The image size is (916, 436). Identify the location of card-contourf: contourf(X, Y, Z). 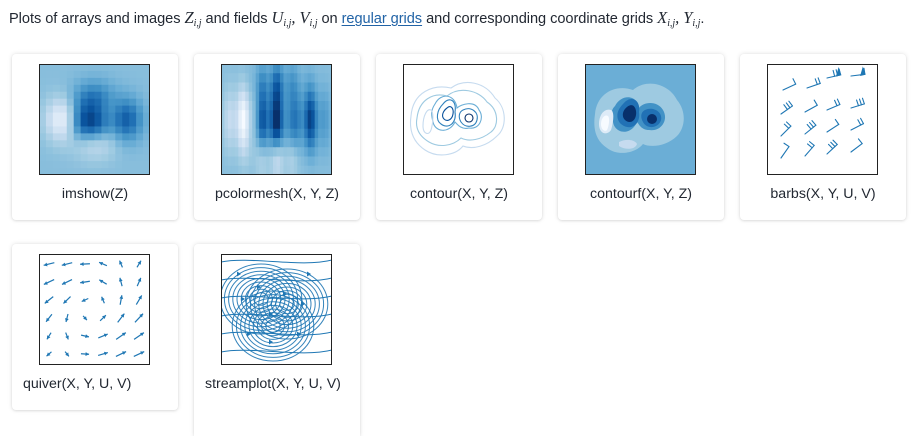
(641, 137).